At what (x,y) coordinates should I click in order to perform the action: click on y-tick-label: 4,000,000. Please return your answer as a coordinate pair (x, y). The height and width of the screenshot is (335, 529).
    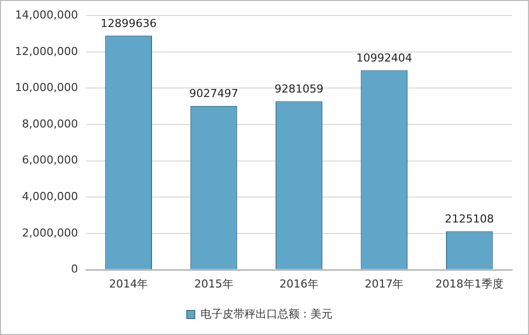
    Looking at the image, I should click on (50, 197).